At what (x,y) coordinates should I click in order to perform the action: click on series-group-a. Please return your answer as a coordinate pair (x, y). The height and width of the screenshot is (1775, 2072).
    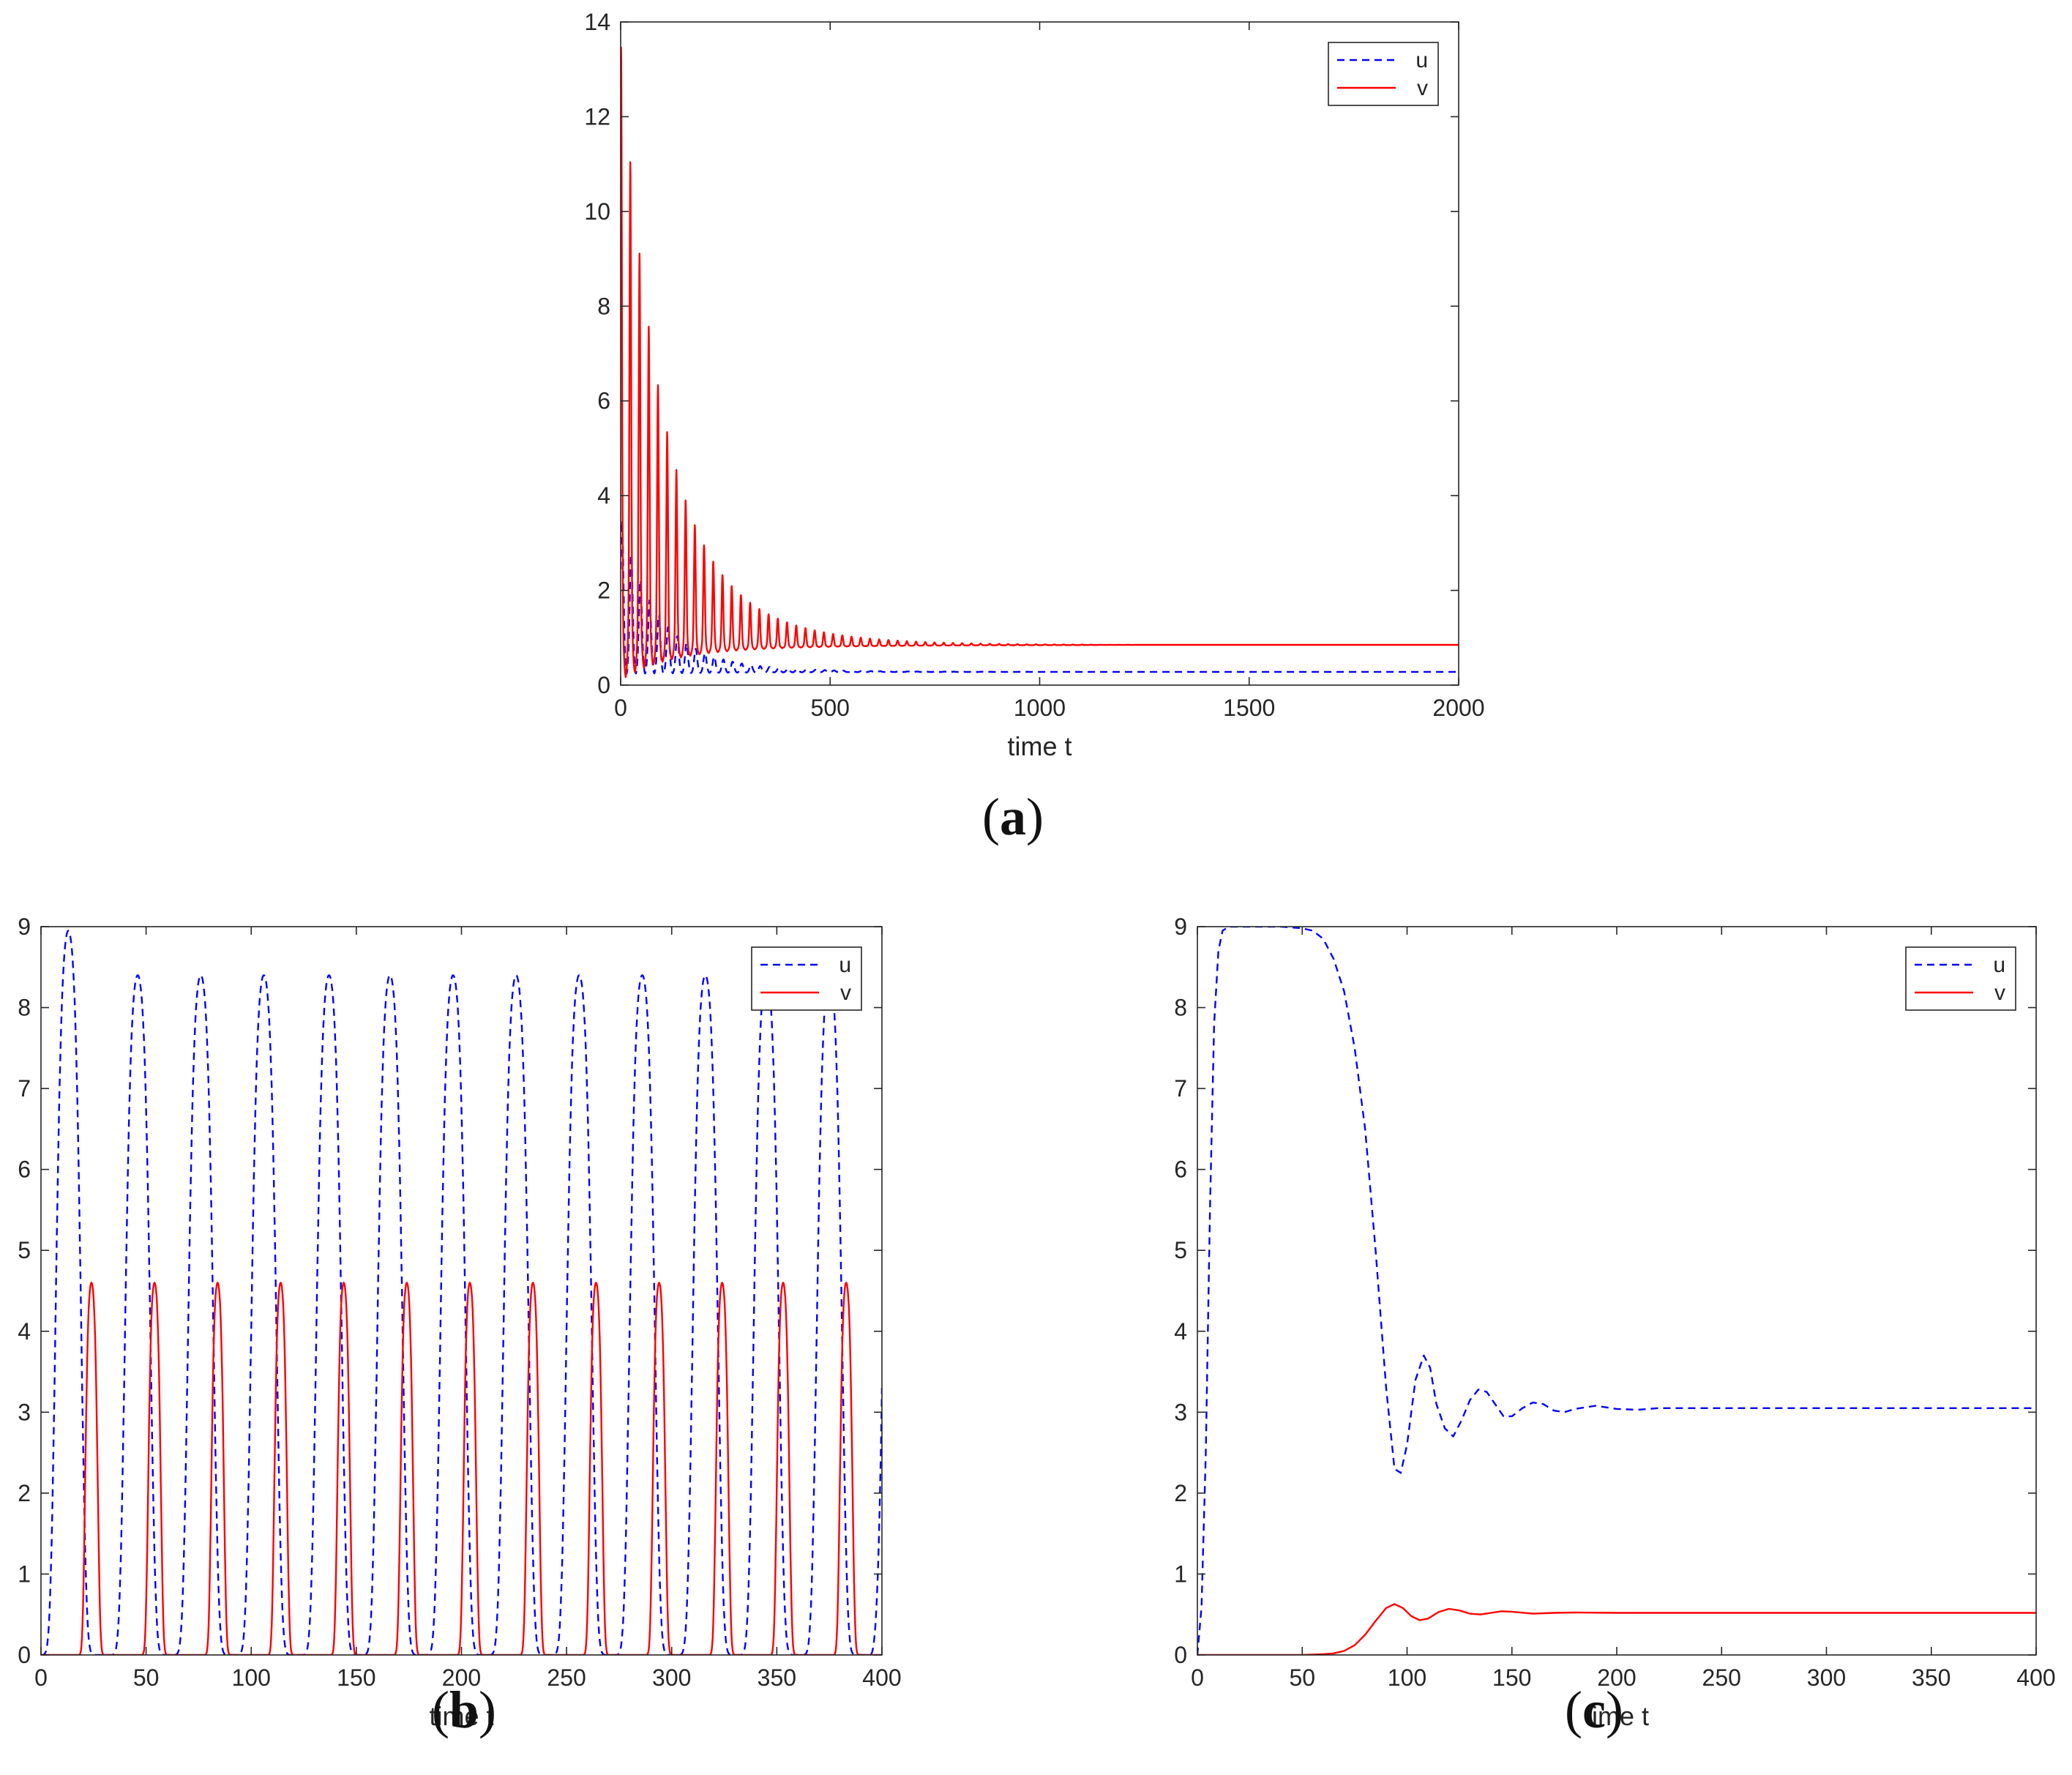
    Looking at the image, I should click on (1040, 362).